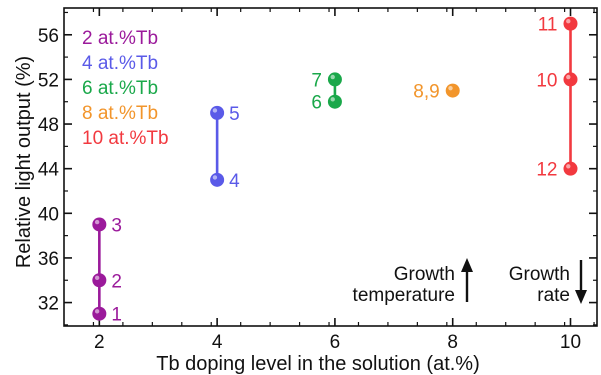  I want to click on x-tick-label: 10, so click(570, 342).